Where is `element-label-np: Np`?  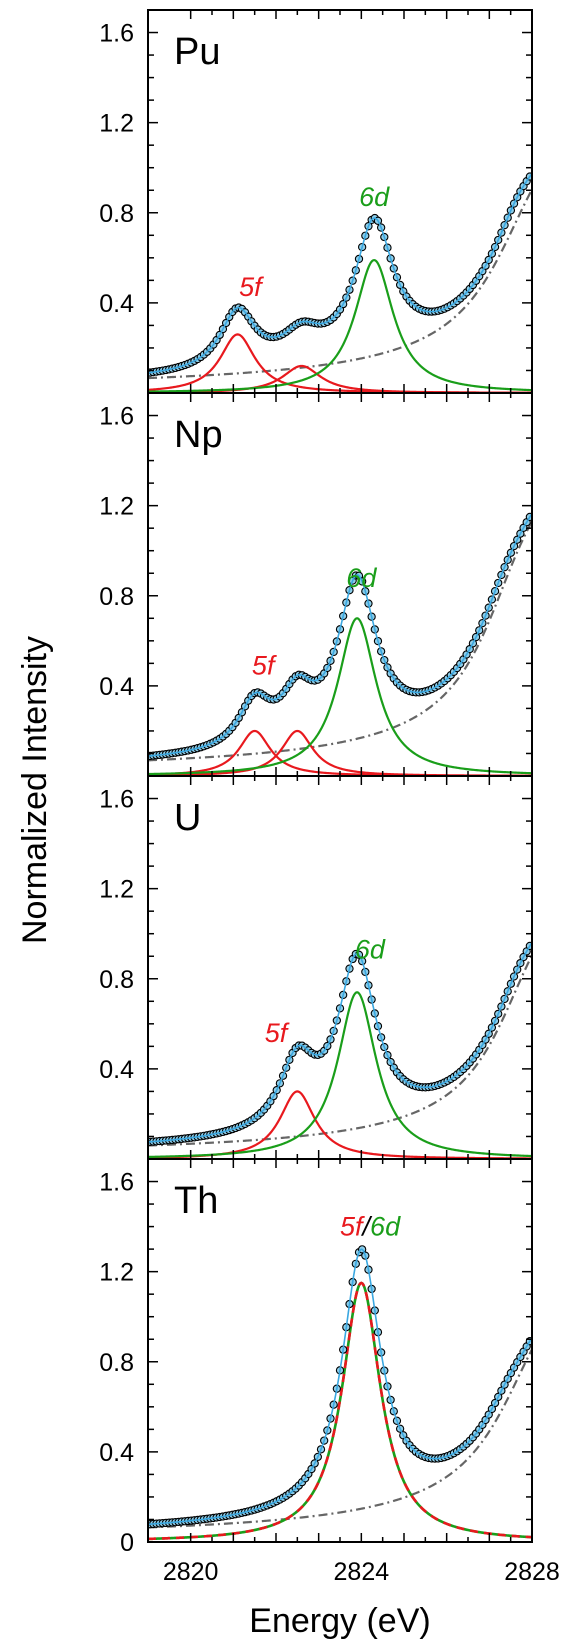
element-label-np: Np is located at coordinates (198, 435).